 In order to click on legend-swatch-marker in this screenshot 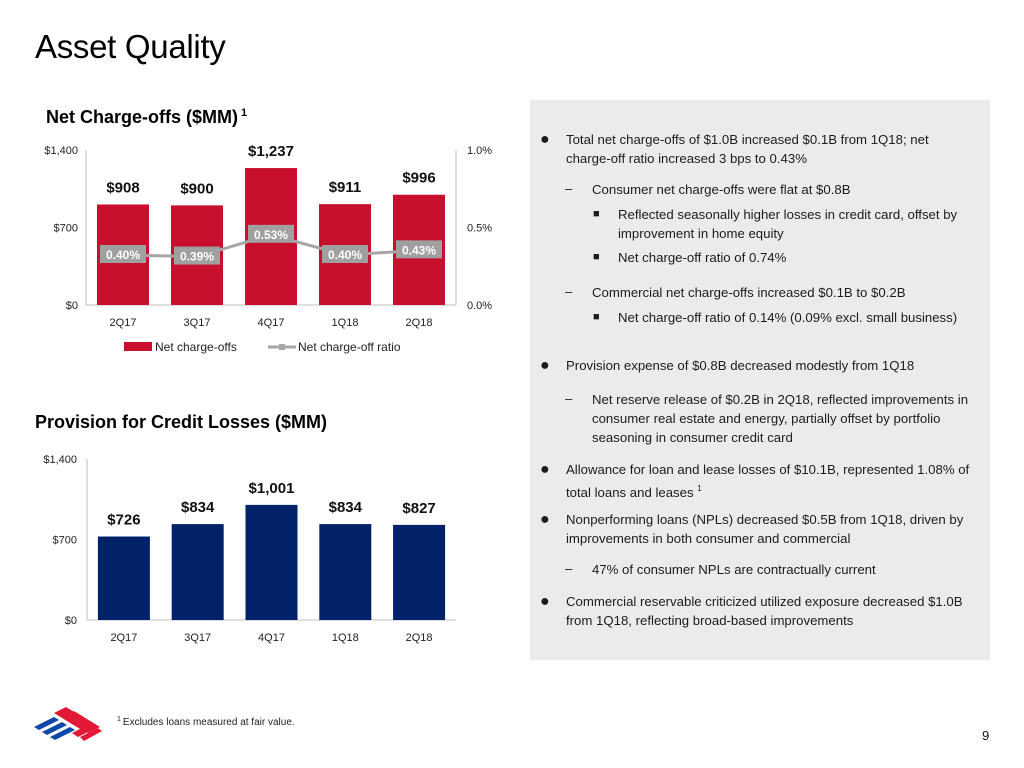, I will do `click(282, 347)`.